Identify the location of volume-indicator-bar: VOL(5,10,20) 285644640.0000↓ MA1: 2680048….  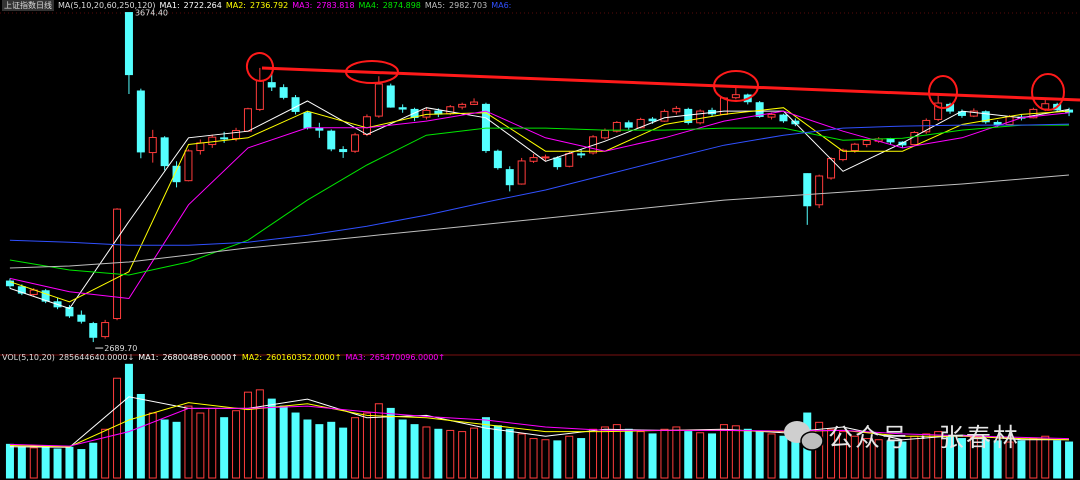
(223, 357).